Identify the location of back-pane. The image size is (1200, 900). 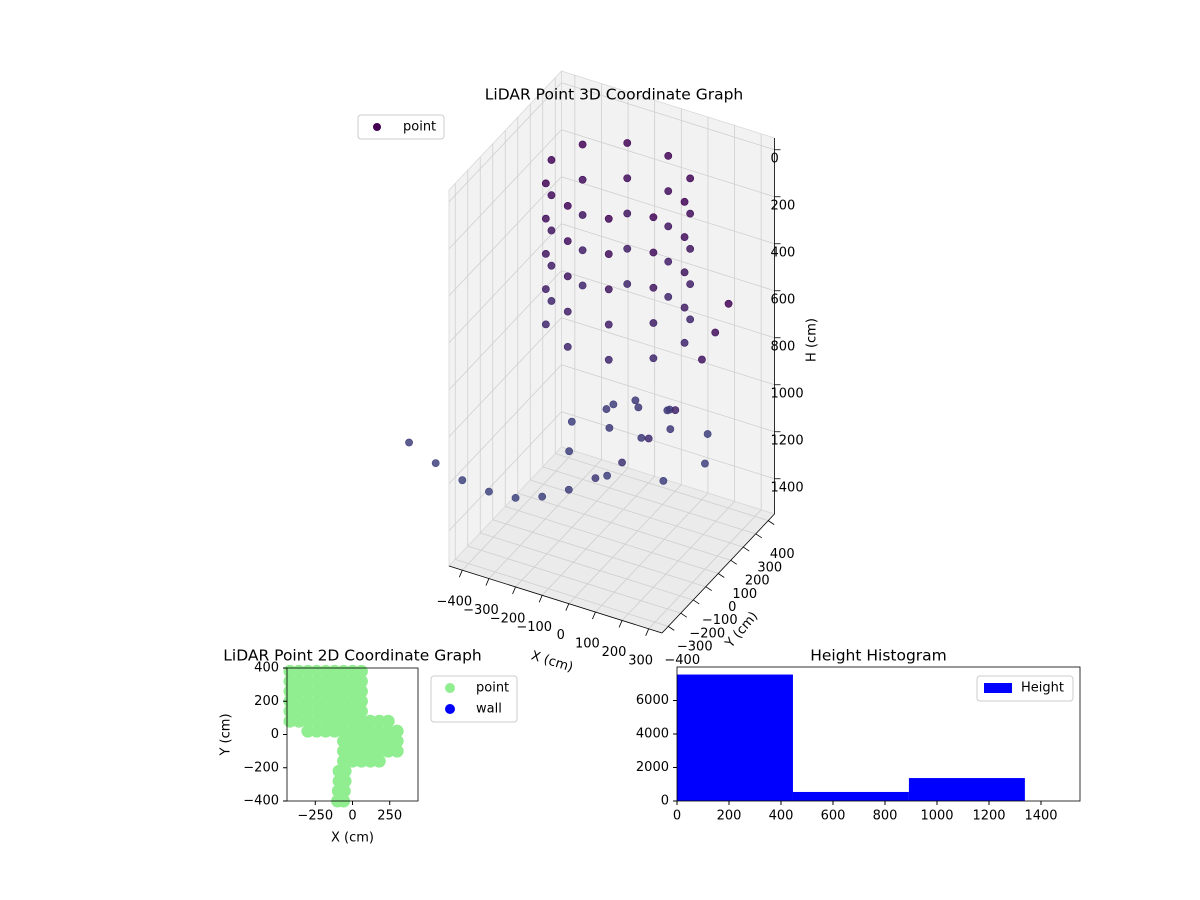
(668, 292).